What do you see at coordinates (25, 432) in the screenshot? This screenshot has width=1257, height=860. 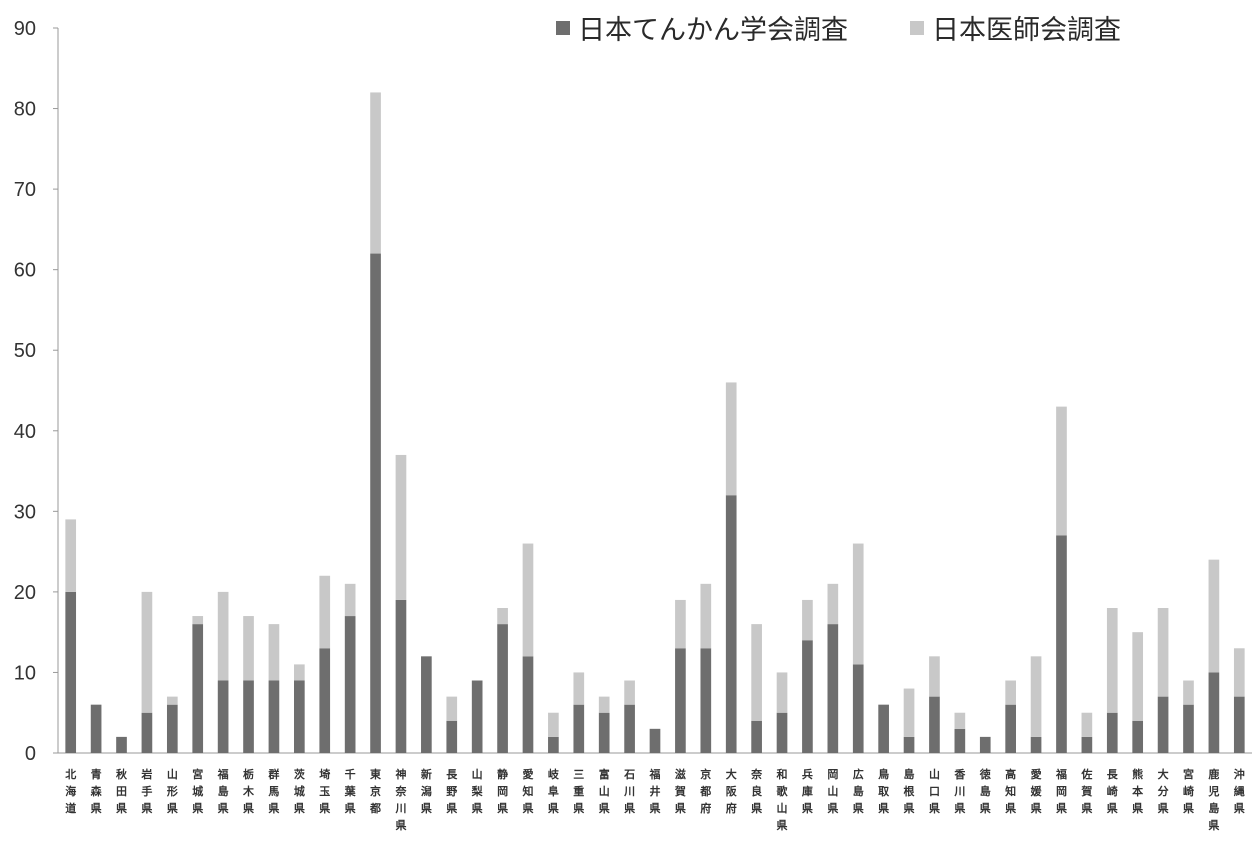 I see `y-tick-label-40: 40` at bounding box center [25, 432].